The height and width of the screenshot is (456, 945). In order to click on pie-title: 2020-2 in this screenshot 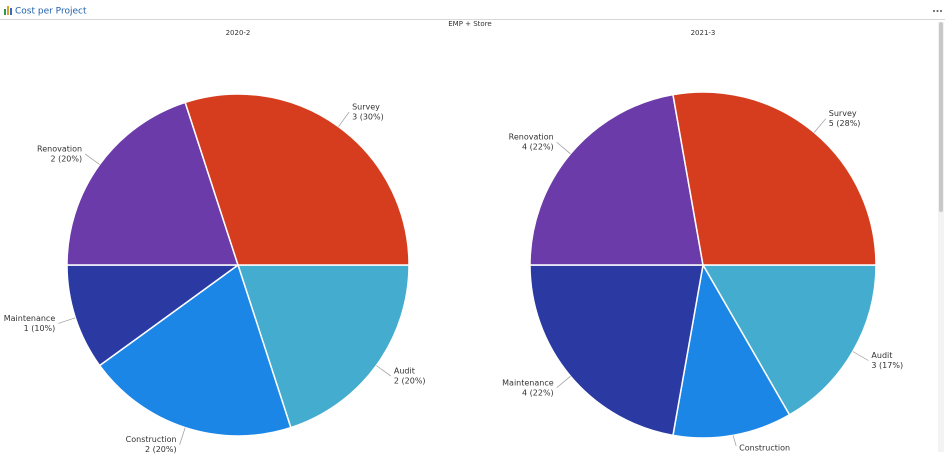, I will do `click(238, 33)`.